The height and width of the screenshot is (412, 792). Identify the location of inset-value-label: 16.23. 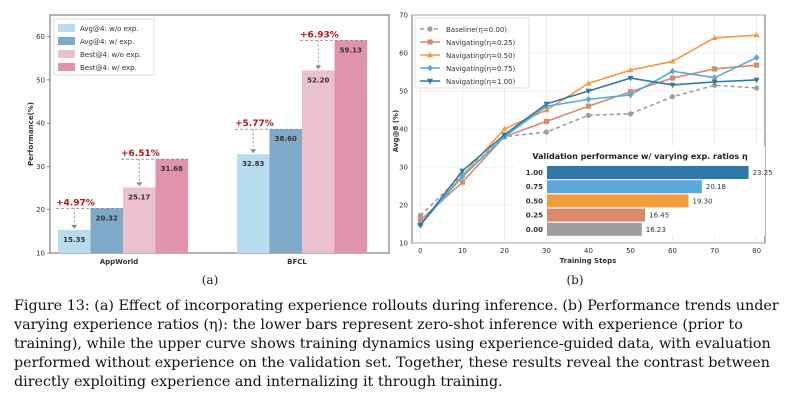
(656, 230).